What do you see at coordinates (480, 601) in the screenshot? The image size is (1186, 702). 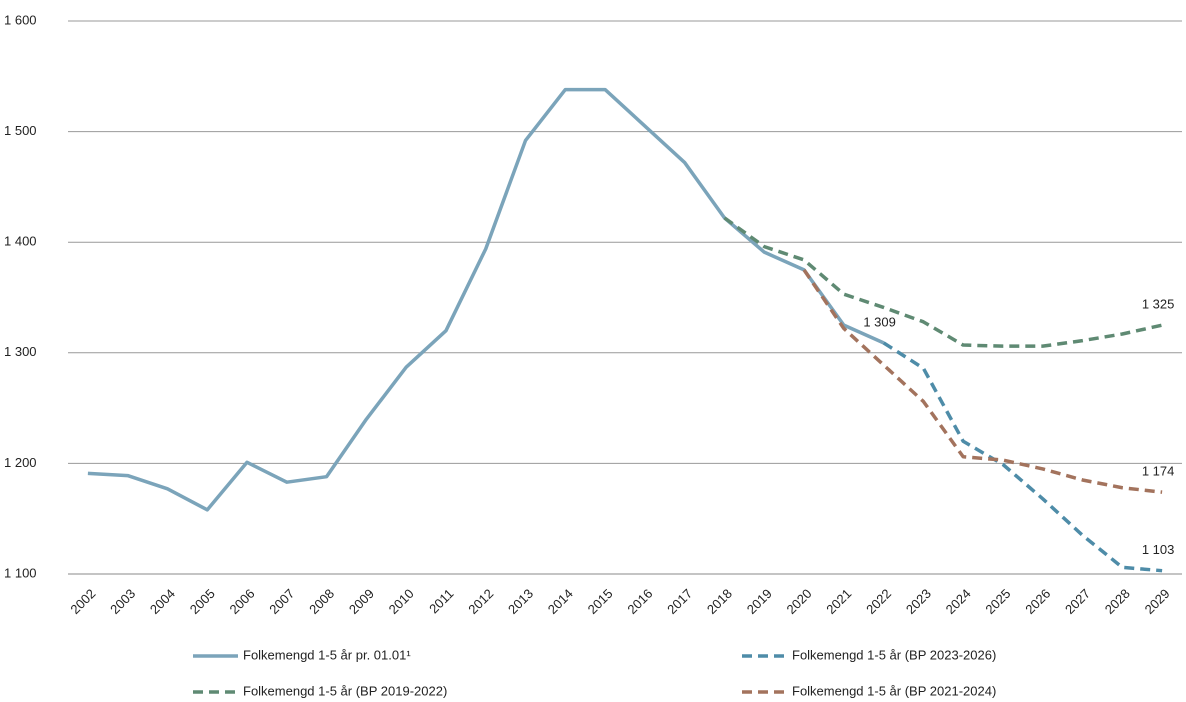 I see `x-tick-label: 2012` at bounding box center [480, 601].